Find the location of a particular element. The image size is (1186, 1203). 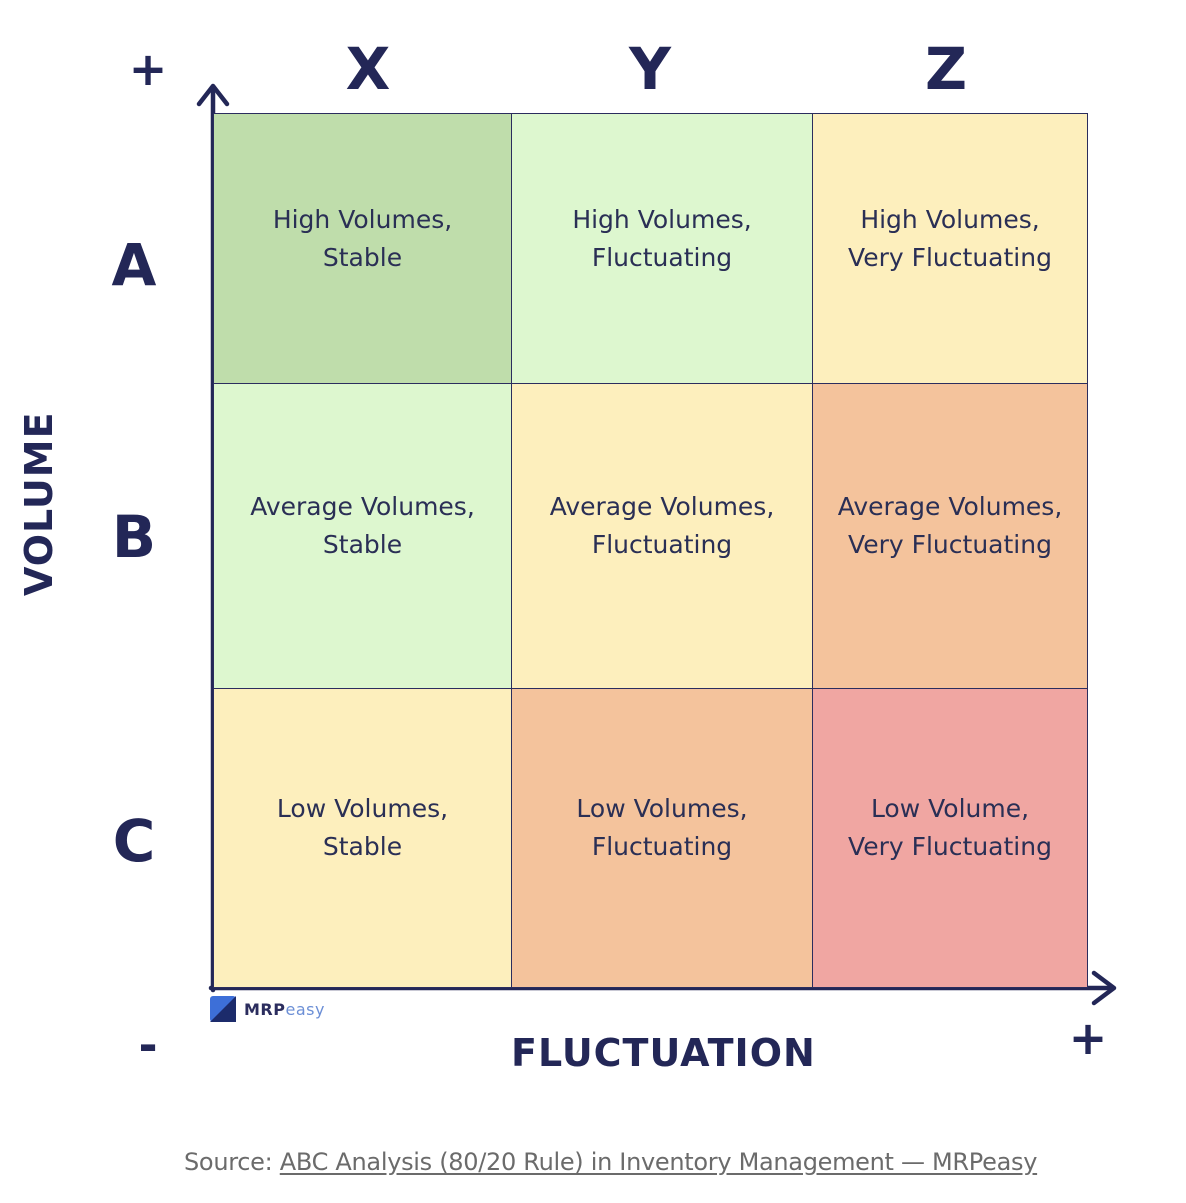

row-label-c: C is located at coordinates (134, 841).